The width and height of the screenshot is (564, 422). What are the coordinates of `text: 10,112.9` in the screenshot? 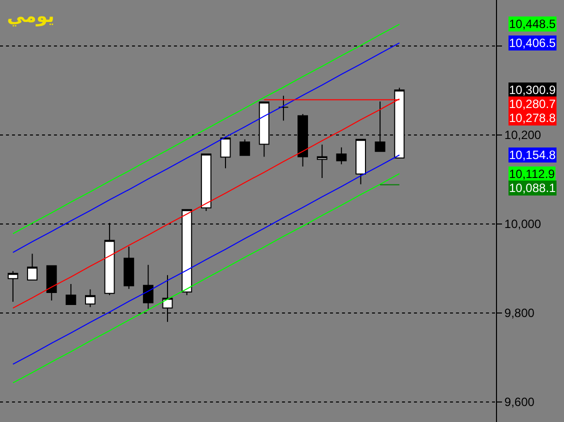 It's located at (532, 174).